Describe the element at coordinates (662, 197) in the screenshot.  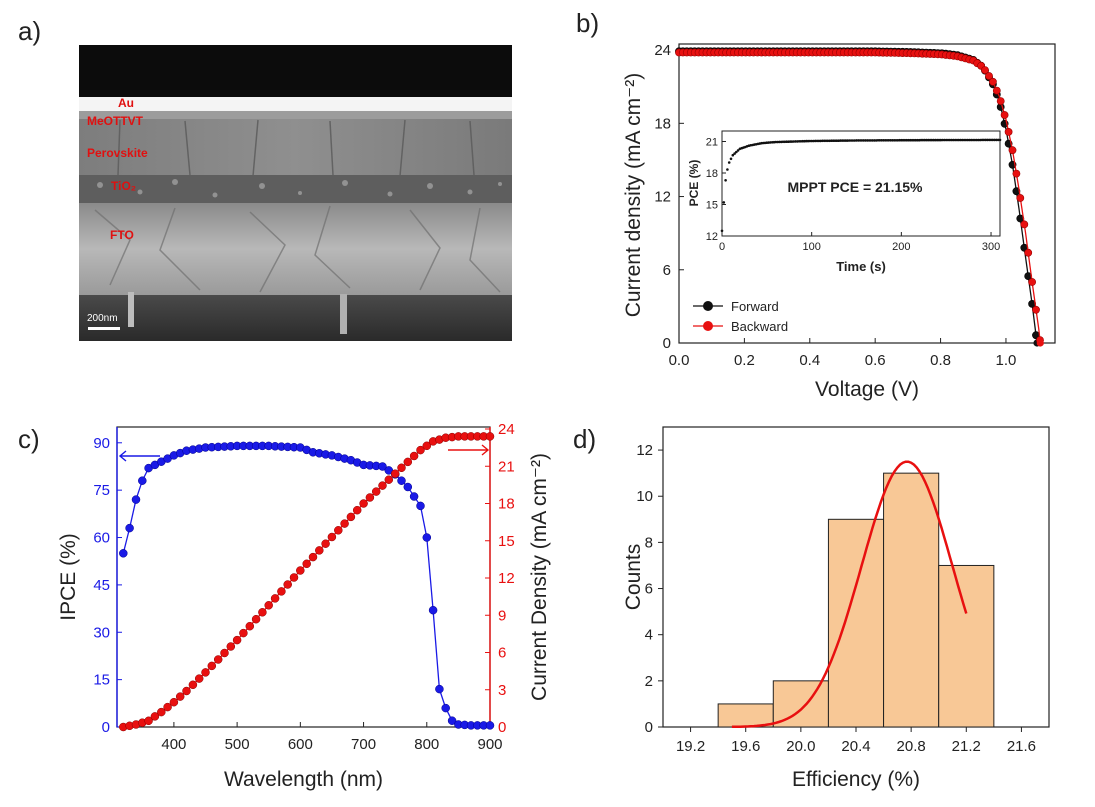
I see `b-y-tick-label: 12` at that location.